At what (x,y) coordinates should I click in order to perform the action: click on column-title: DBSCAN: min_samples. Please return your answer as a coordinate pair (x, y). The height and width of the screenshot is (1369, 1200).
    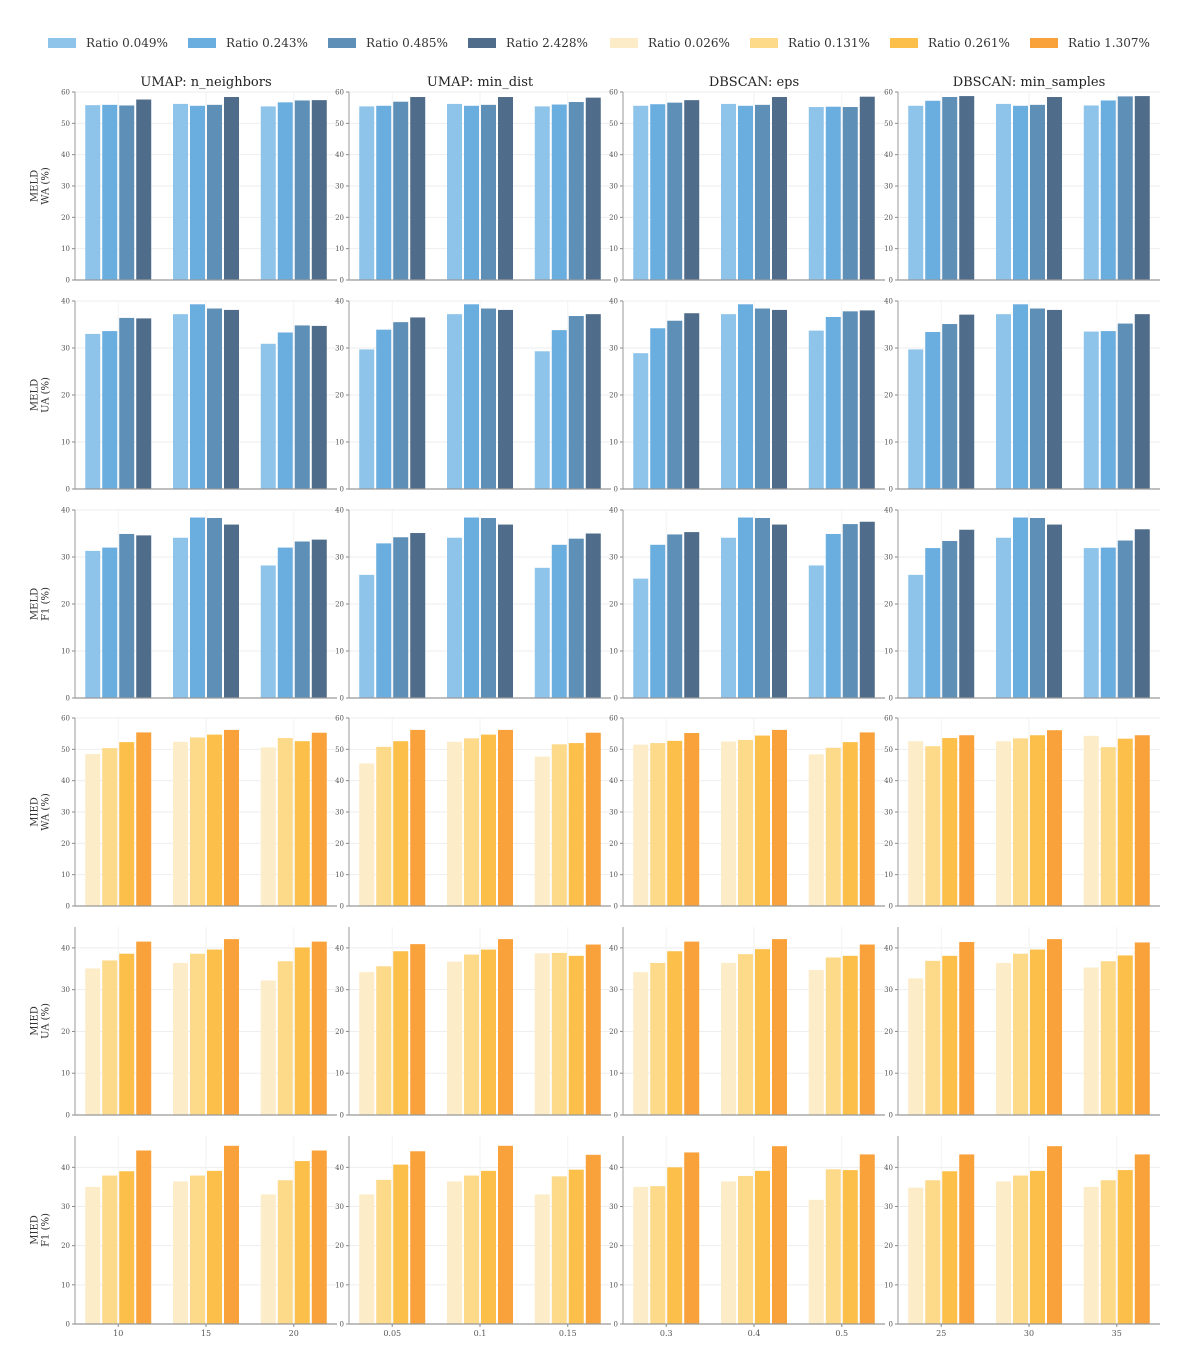
    Looking at the image, I should click on (1029, 82).